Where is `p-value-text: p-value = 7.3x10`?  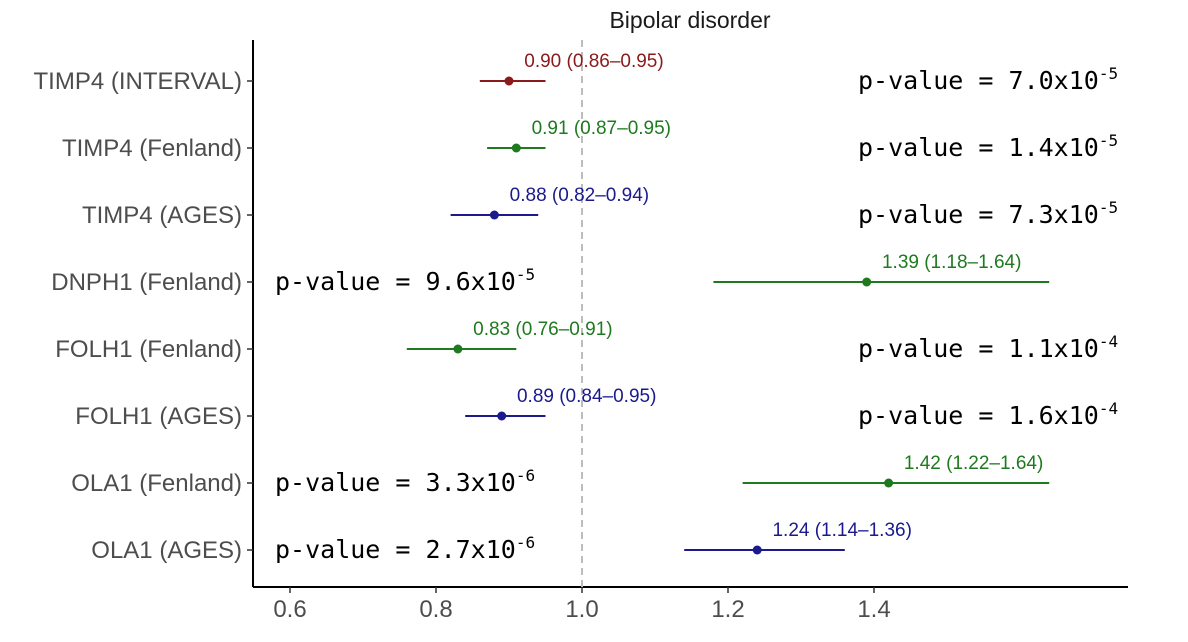 p-value-text: p-value = 7.3x10 is located at coordinates (978, 214).